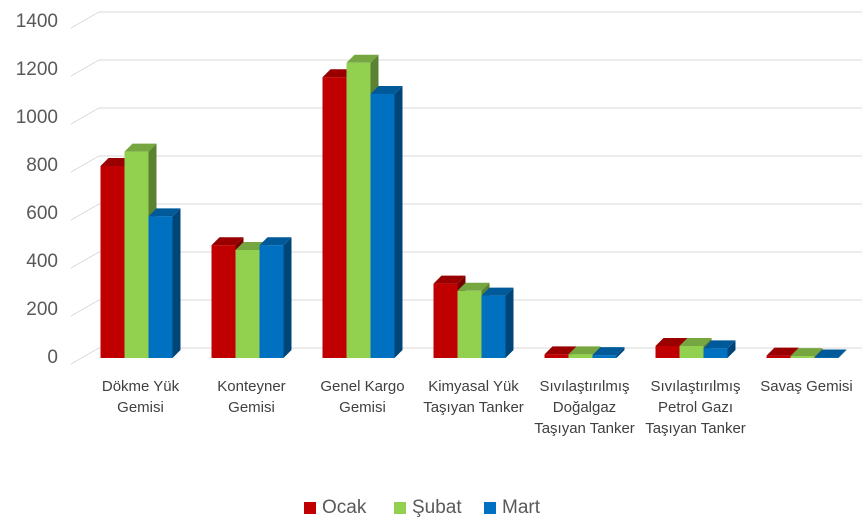 The width and height of the screenshot is (868, 522). Describe the element at coordinates (37, 69) in the screenshot. I see `y-tick-label: 1200` at that location.